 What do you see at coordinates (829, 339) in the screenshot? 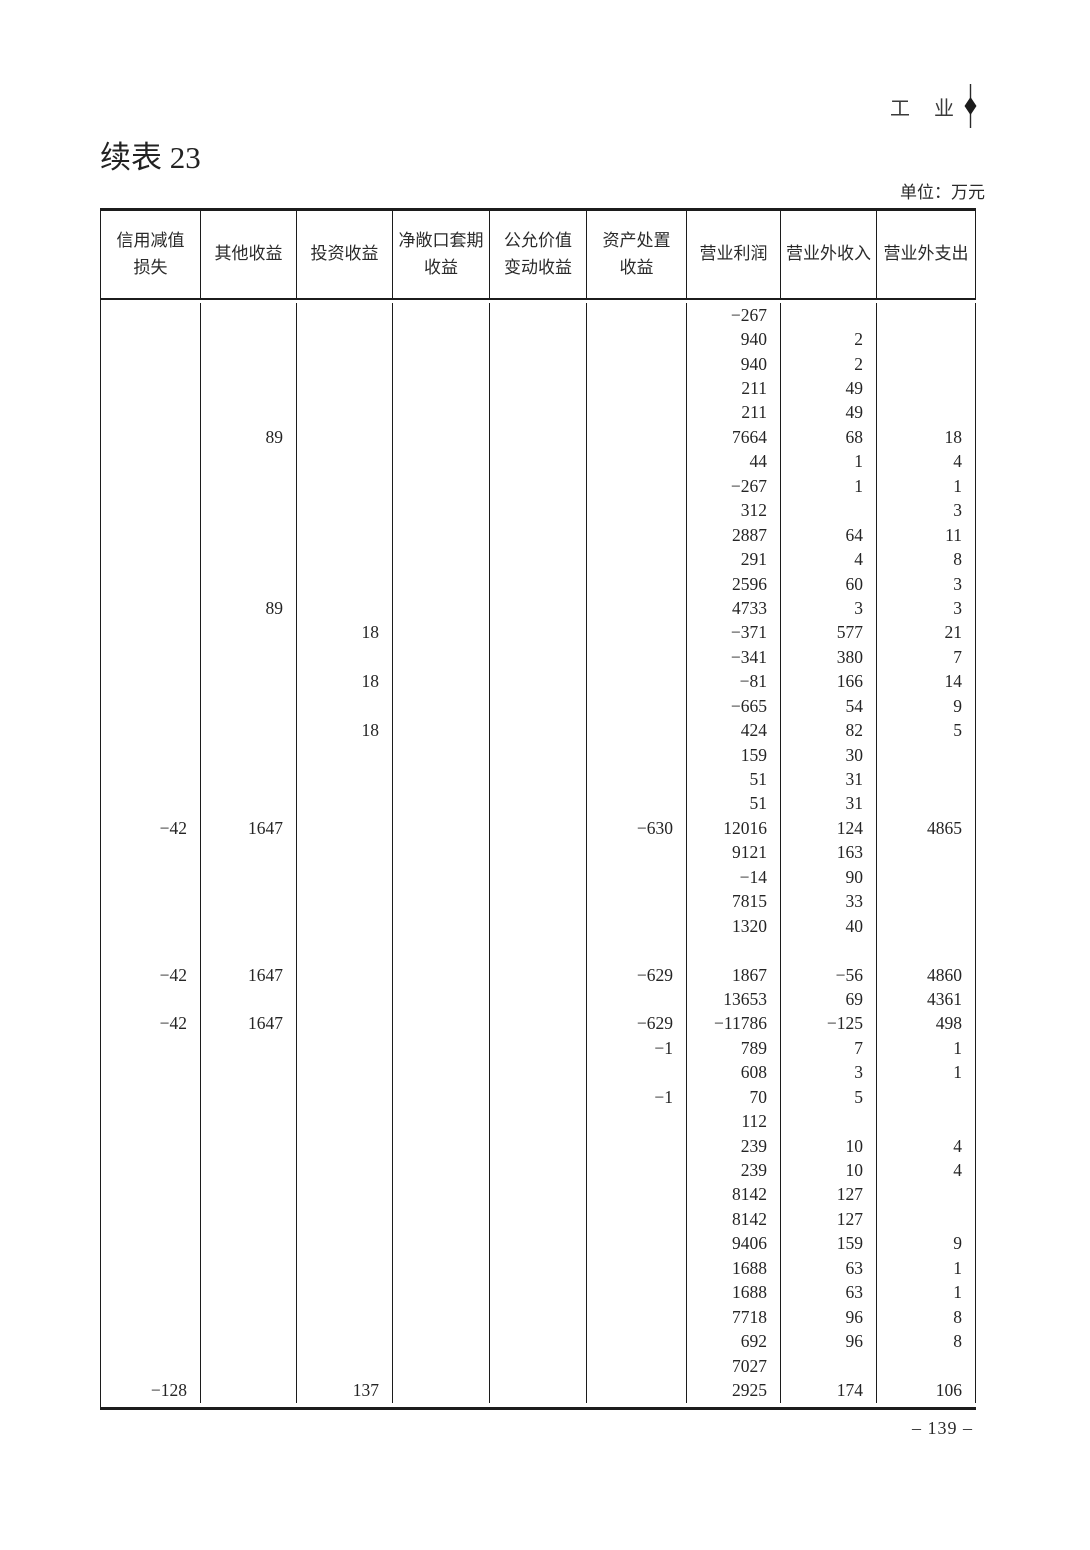
I see `table-cell: 2` at bounding box center [829, 339].